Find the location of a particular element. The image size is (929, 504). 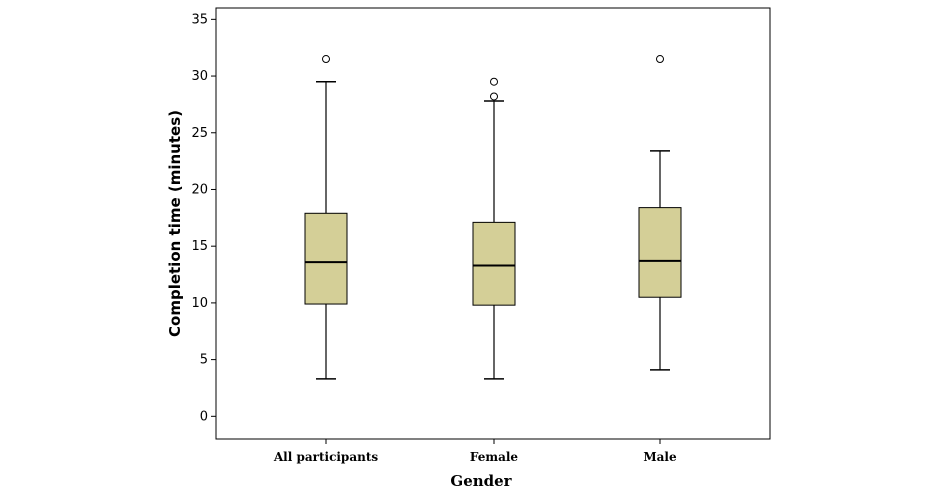

x-axis: All participants Female Male is located at coordinates (475, 451).